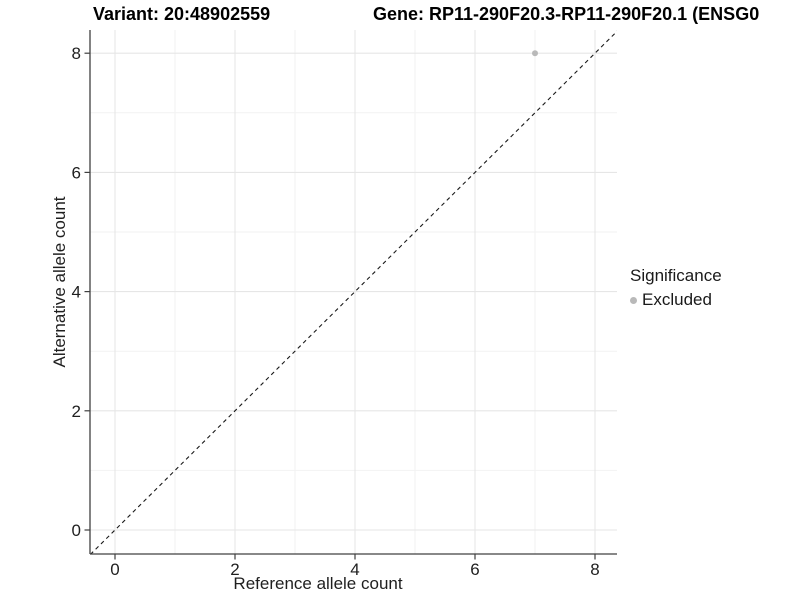  What do you see at coordinates (182, 14) in the screenshot?
I see `variant-title: Variant: 20:48902559` at bounding box center [182, 14].